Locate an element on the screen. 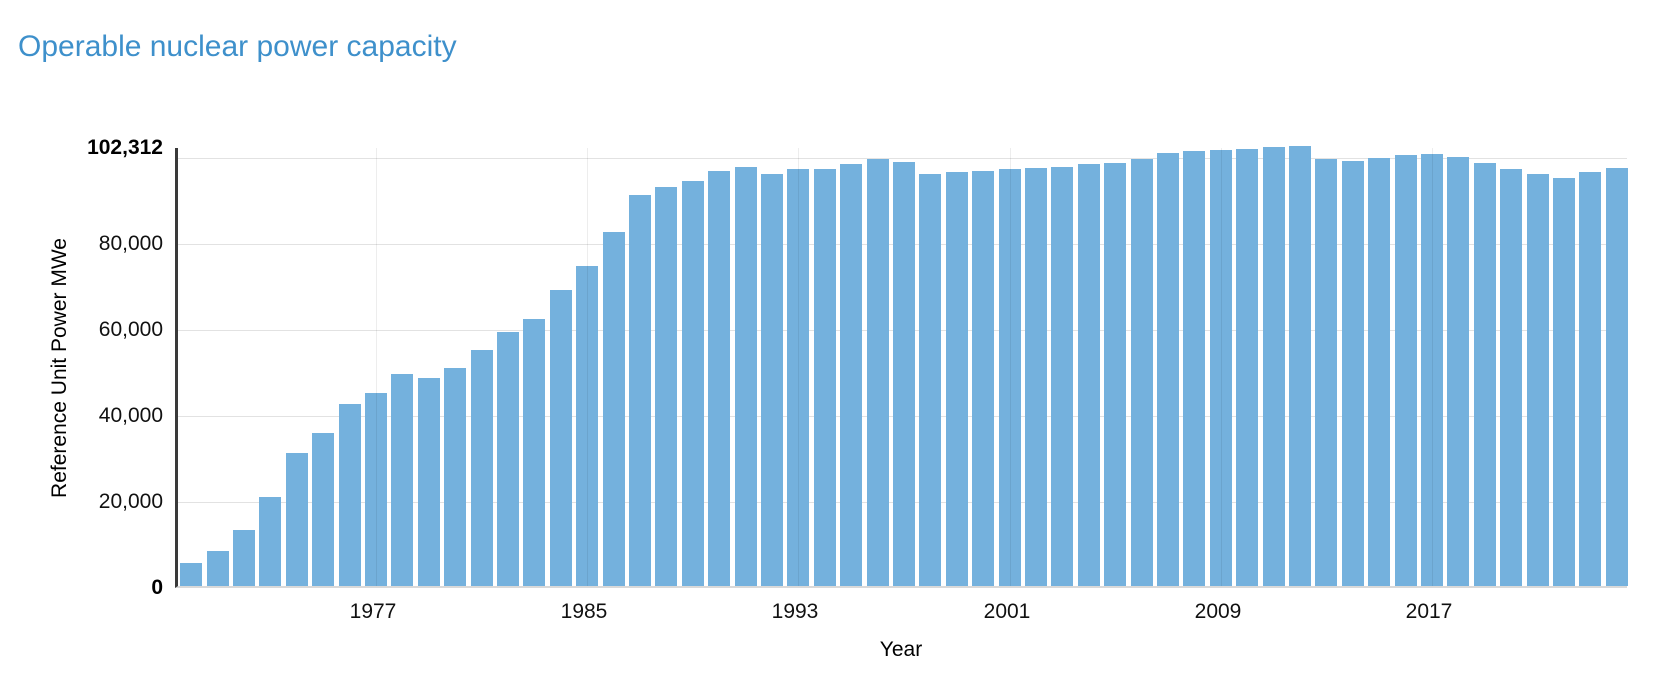 The height and width of the screenshot is (682, 1680). bar-1976 is located at coordinates (349, 494).